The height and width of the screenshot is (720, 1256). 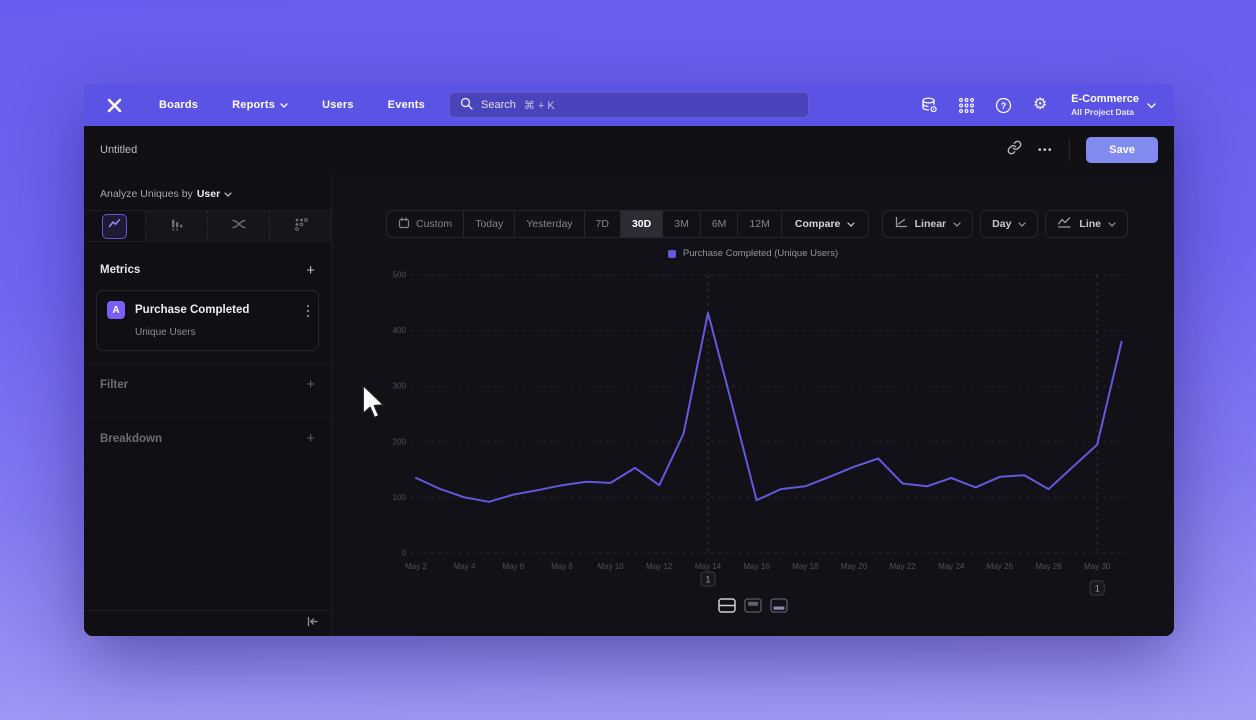 What do you see at coordinates (178, 105) in the screenshot?
I see `nav-item-boards: Boards` at bounding box center [178, 105].